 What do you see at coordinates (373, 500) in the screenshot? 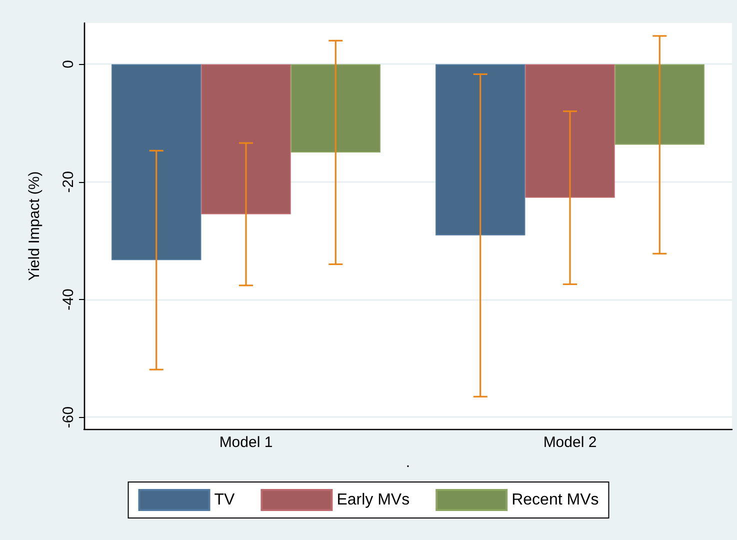
I see `legend-label: Early MVs` at bounding box center [373, 500].